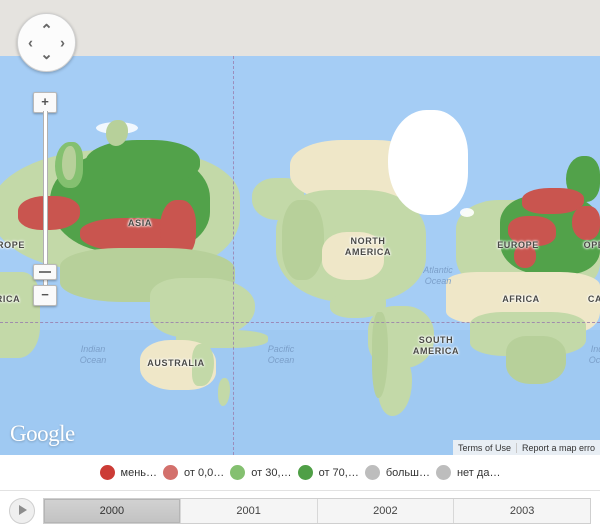 The width and height of the screenshot is (600, 530). I want to click on play-button, so click(22, 510).